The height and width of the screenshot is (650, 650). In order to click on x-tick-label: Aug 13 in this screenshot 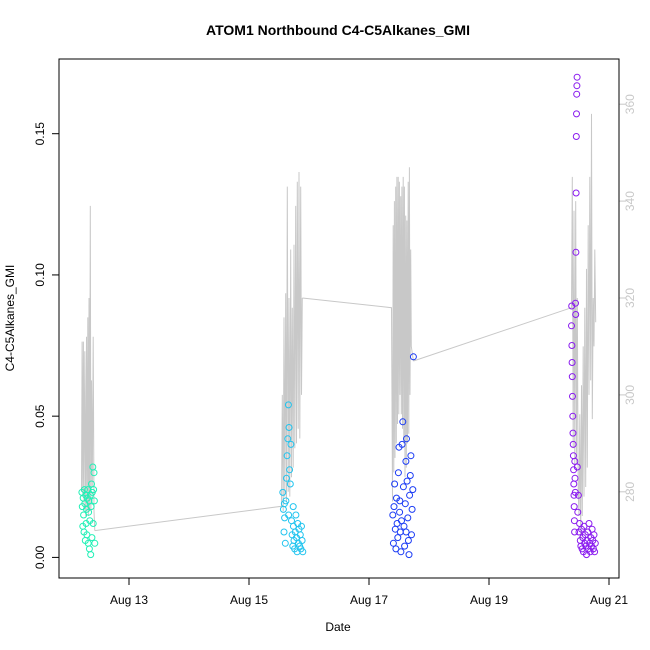, I will do `click(129, 600)`.